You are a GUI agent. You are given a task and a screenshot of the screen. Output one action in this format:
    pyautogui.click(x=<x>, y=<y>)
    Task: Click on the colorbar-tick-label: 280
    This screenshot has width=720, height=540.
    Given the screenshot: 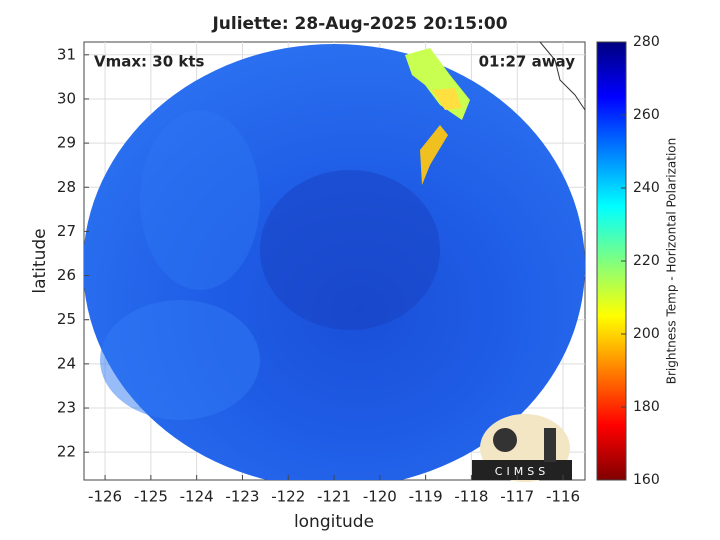 What is the action you would take?
    pyautogui.click(x=646, y=42)
    